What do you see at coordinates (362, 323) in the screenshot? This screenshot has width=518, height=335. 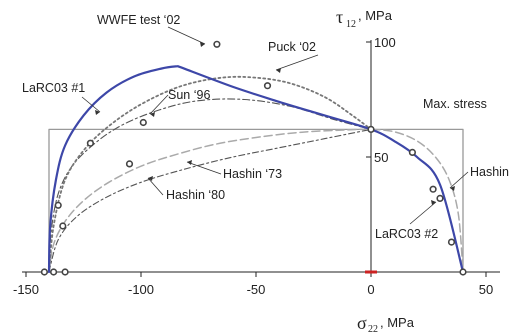 I see `x-axis-symbol: σ` at bounding box center [362, 323].